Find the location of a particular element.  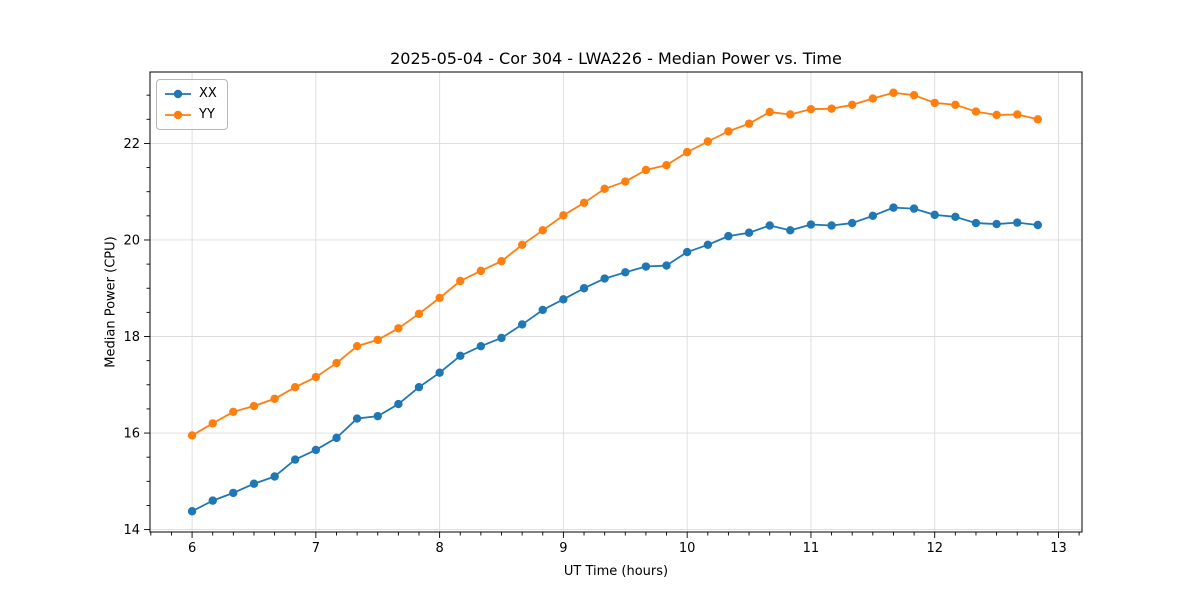

x-tick-label: 7 is located at coordinates (316, 548).